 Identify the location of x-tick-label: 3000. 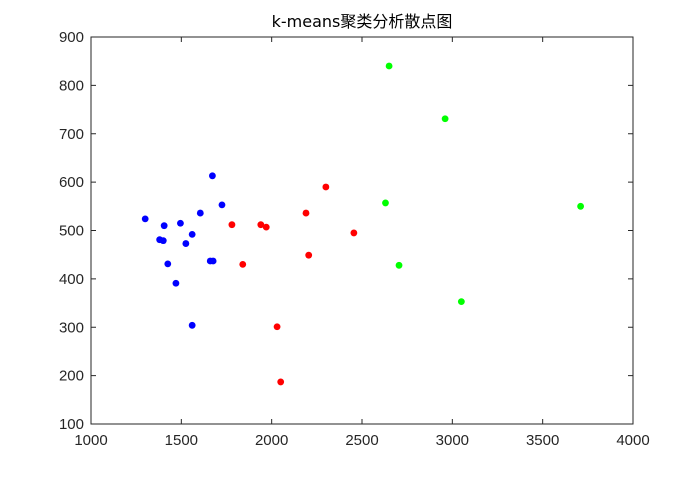
(452, 440).